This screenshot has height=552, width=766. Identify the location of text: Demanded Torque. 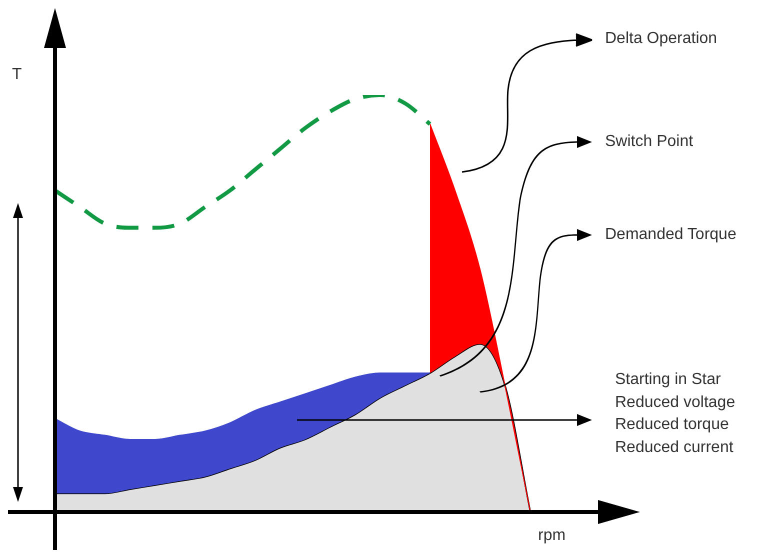
(670, 235).